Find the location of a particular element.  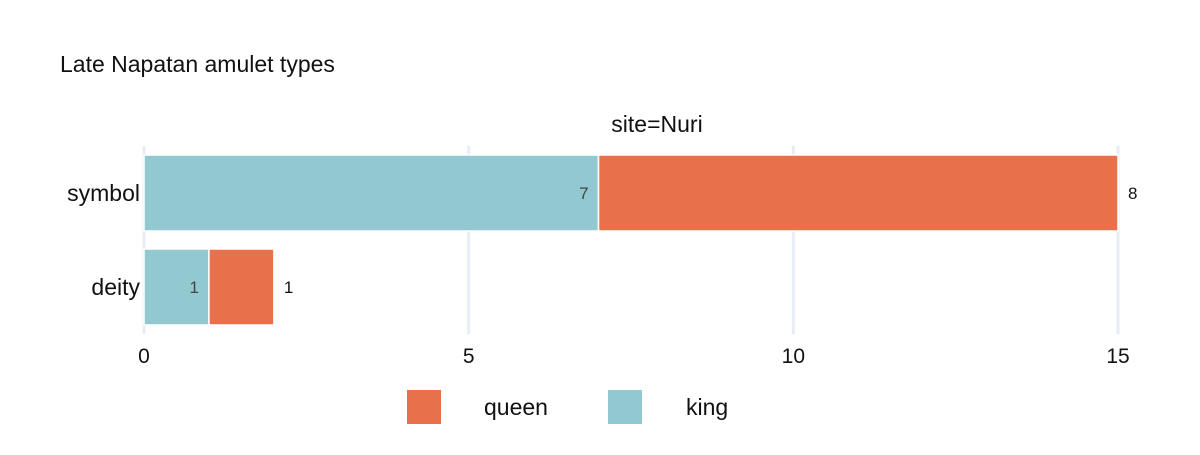

x-tick-label: 10 is located at coordinates (793, 356).